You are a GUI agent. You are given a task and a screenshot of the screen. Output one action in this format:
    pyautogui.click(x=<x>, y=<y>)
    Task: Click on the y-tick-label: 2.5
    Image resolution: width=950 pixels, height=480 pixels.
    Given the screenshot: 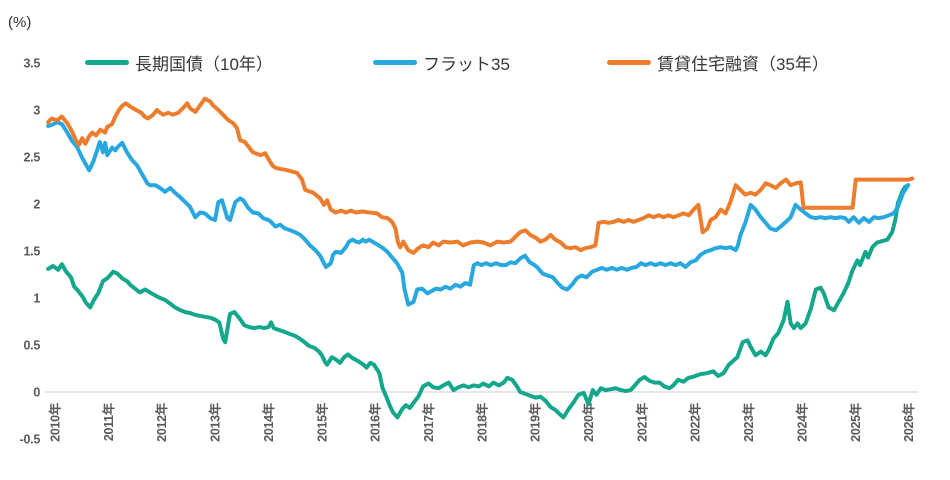 What is the action you would take?
    pyautogui.click(x=32, y=158)
    